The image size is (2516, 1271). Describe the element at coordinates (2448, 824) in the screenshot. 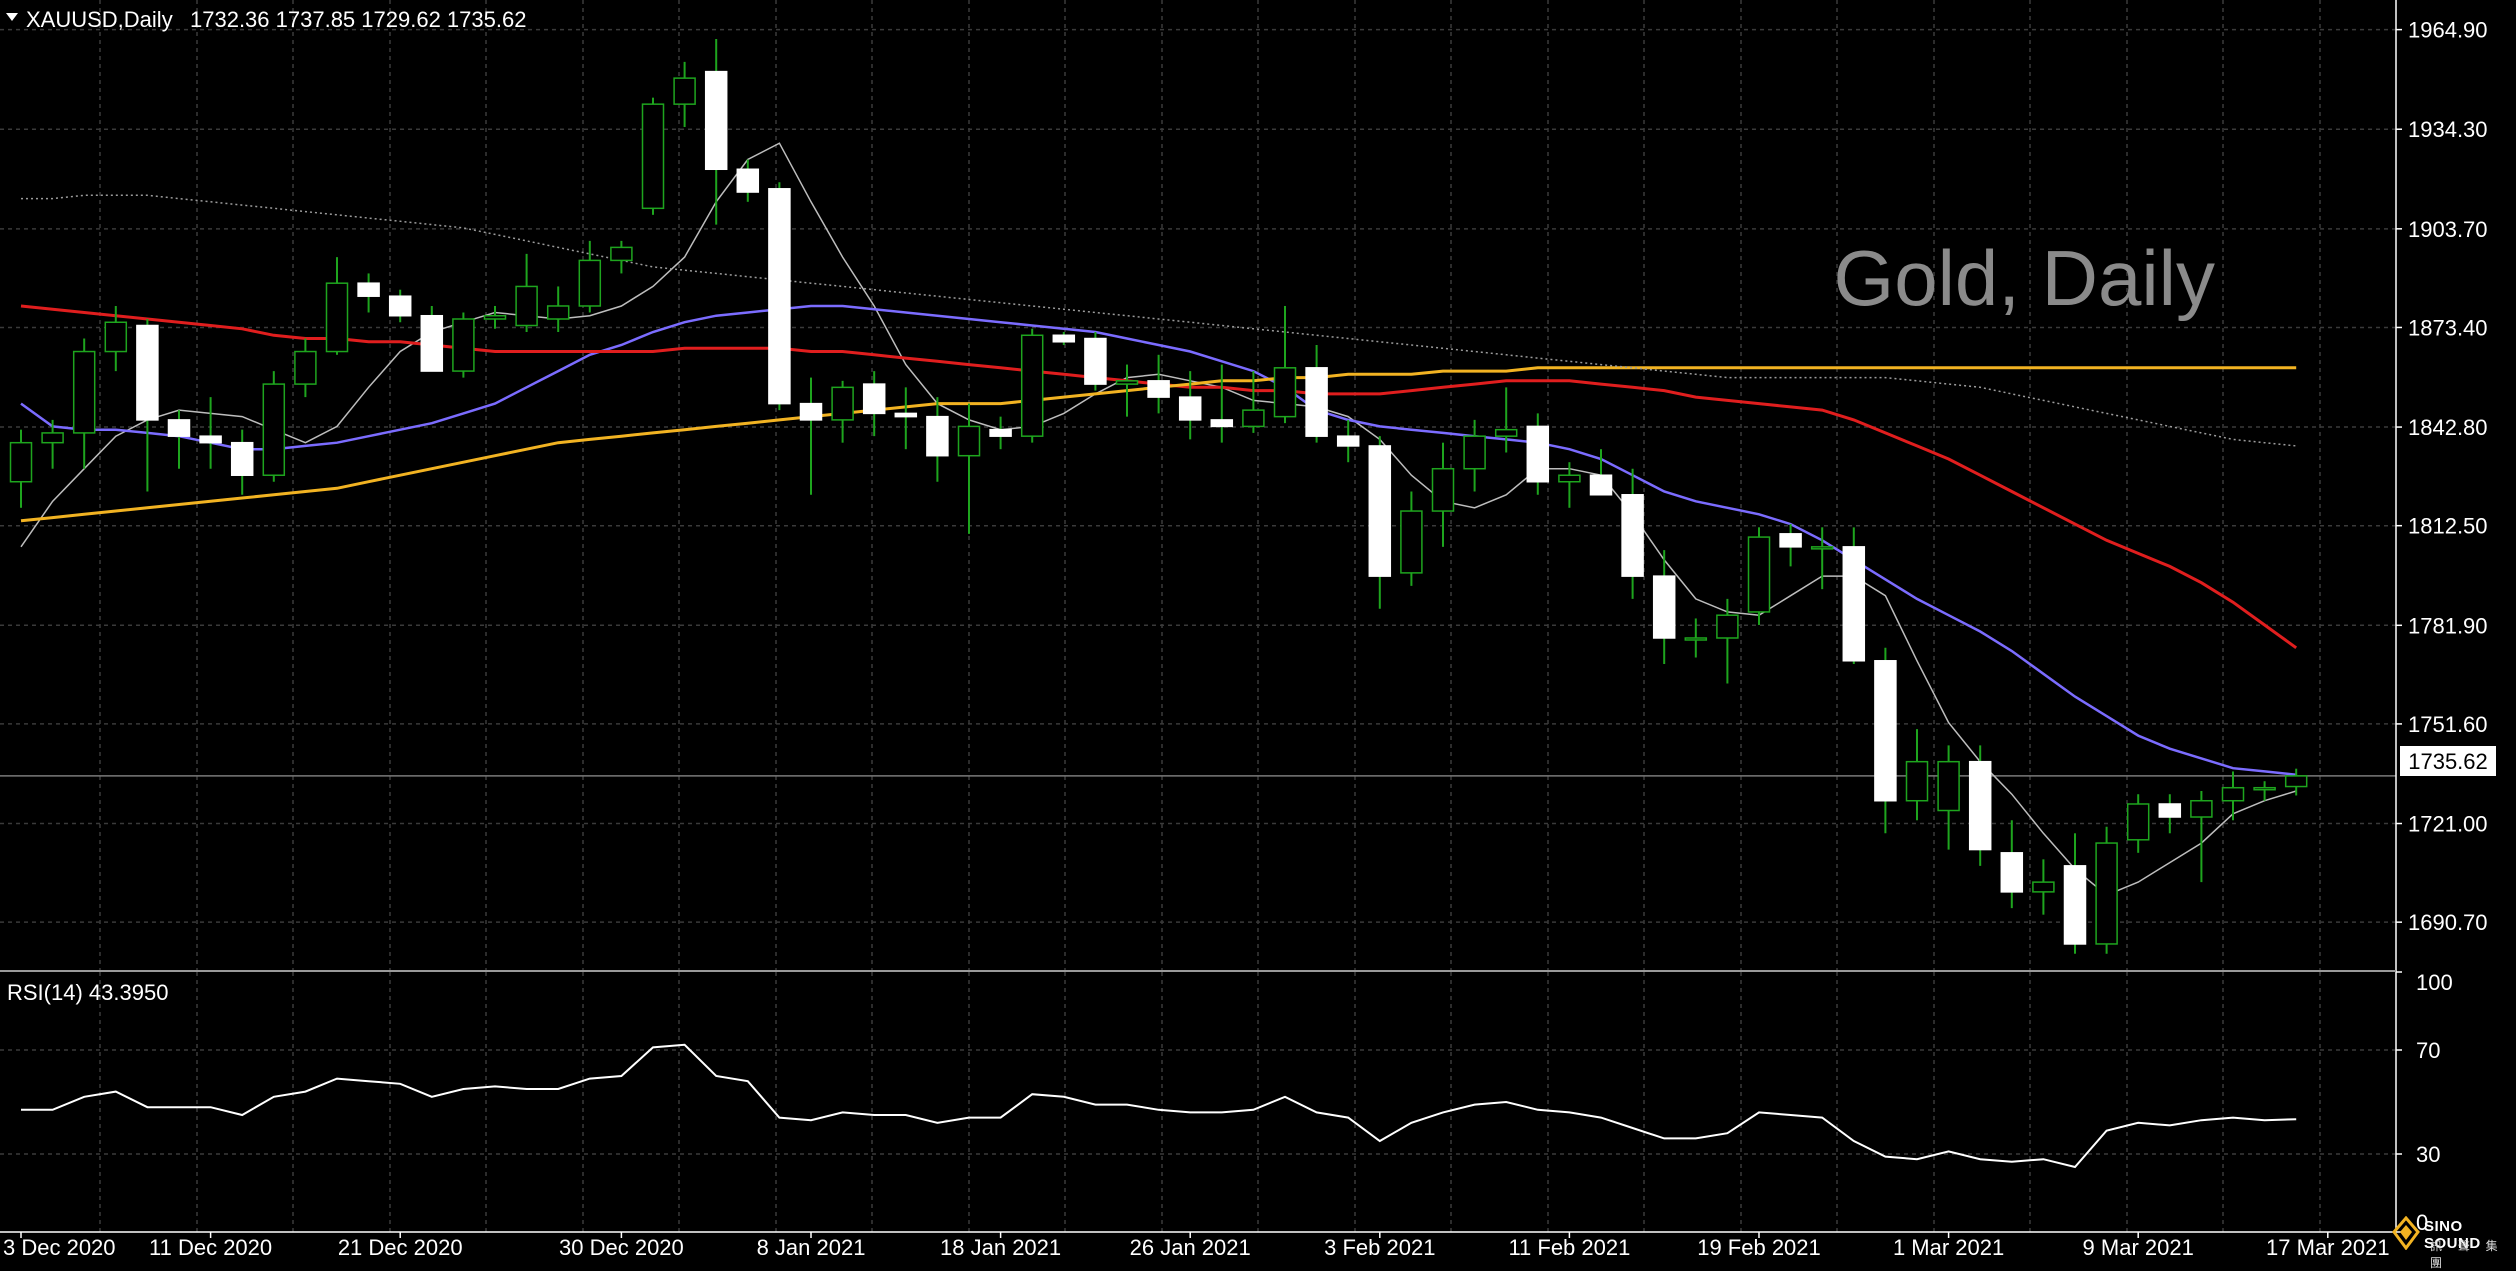

I see `price-tick-label: 1721.00` at that location.